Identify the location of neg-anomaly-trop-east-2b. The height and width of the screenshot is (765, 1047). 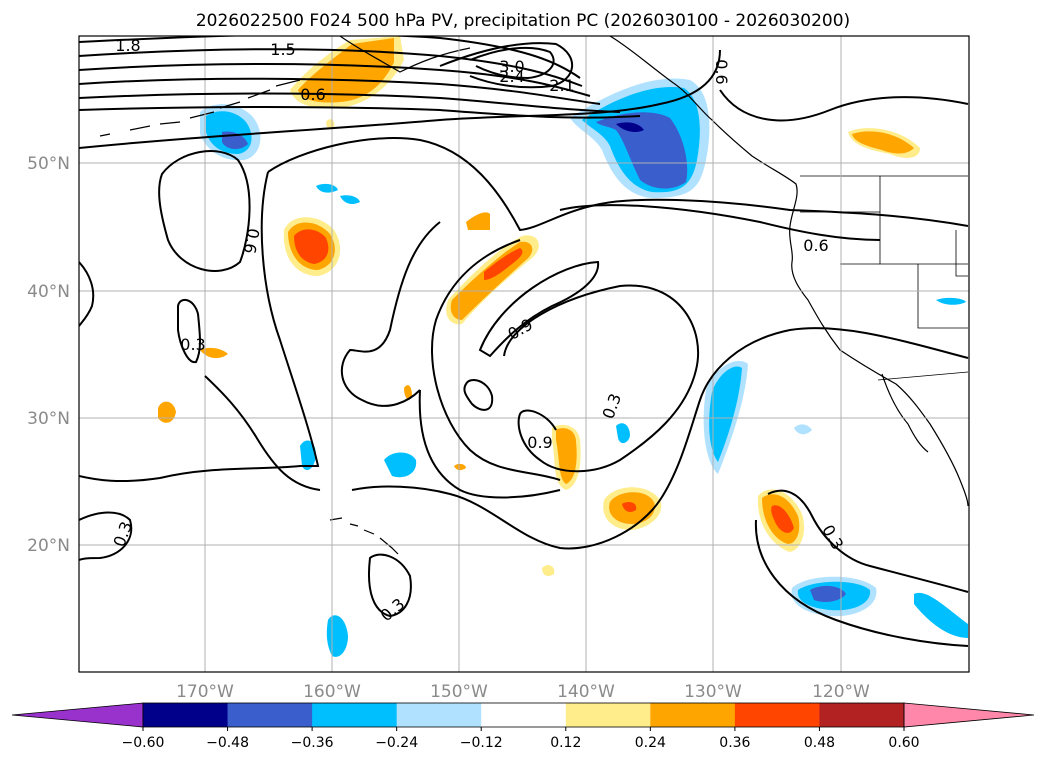
(941, 615).